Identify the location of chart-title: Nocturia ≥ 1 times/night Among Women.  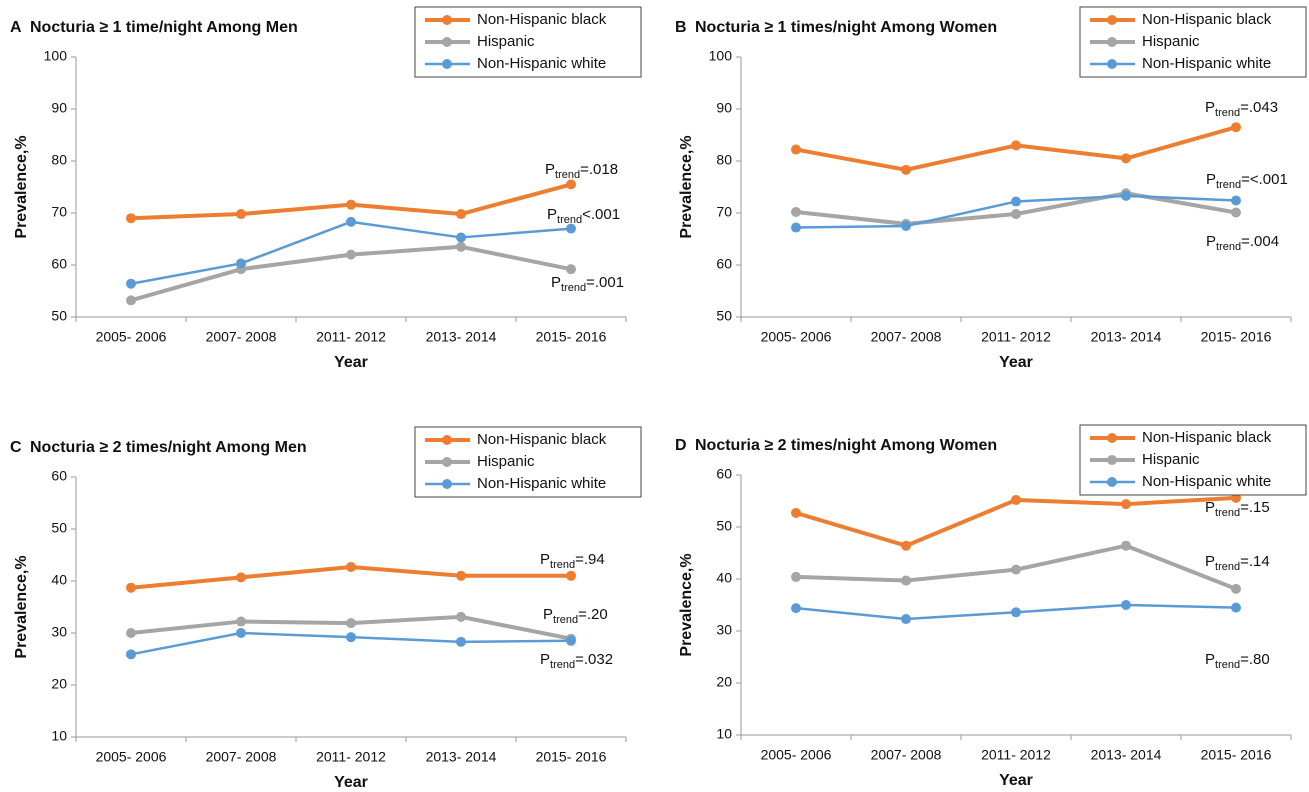
(846, 27).